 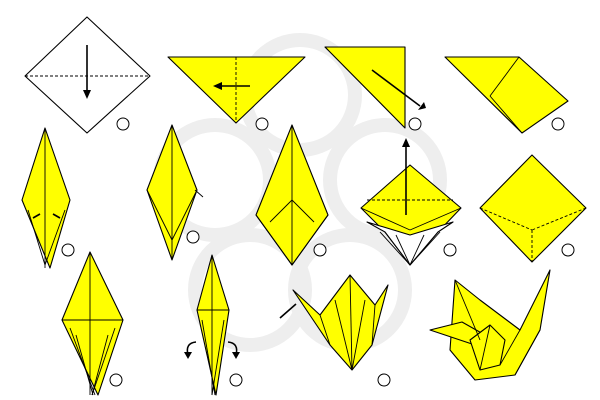 What do you see at coordinates (193, 237) in the screenshot?
I see `step-8-number` at bounding box center [193, 237].